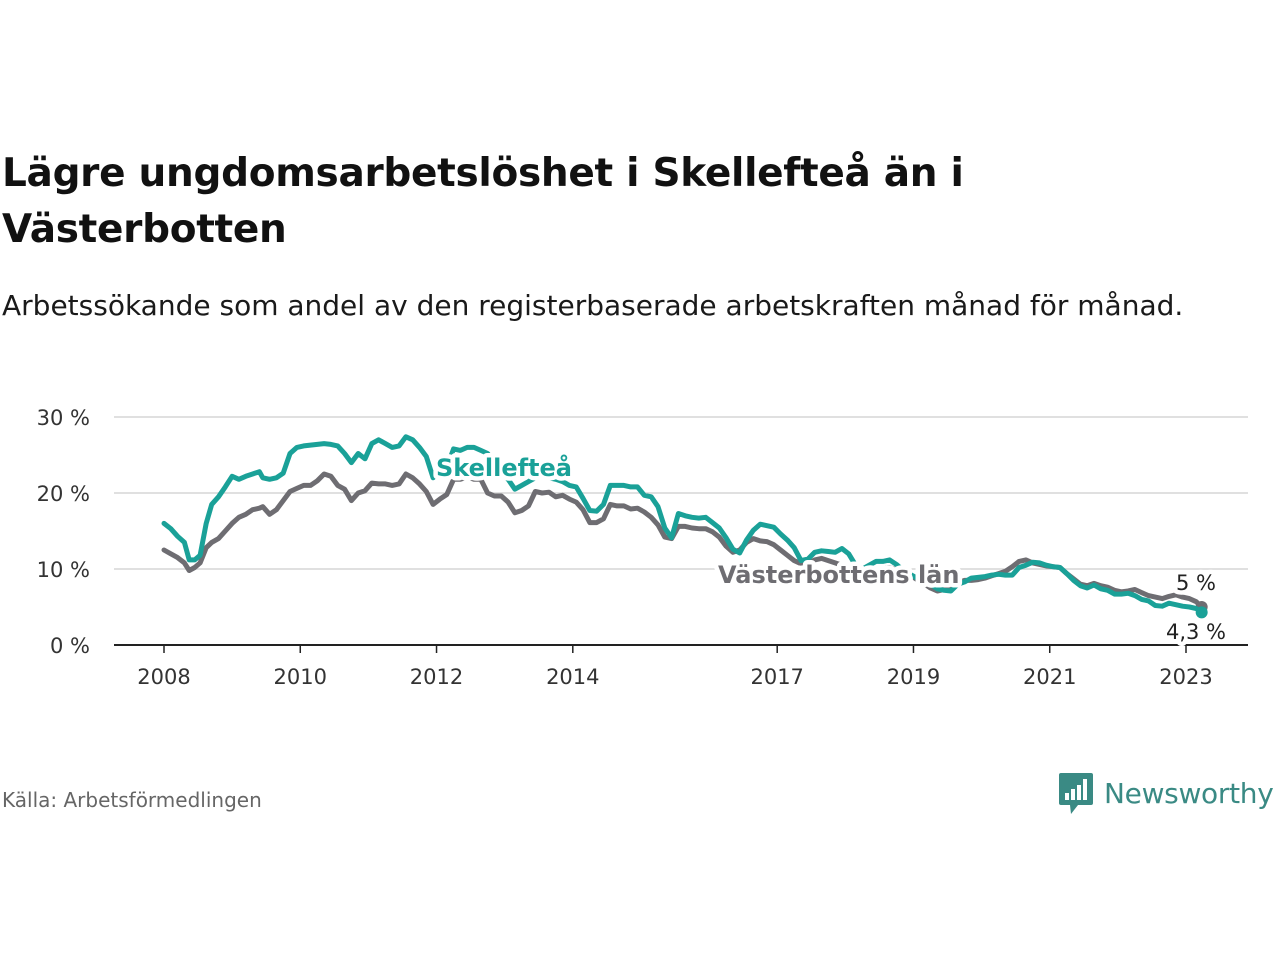  I want to click on source-note: Källa: Arbetsförmedlingen, so click(132, 800).